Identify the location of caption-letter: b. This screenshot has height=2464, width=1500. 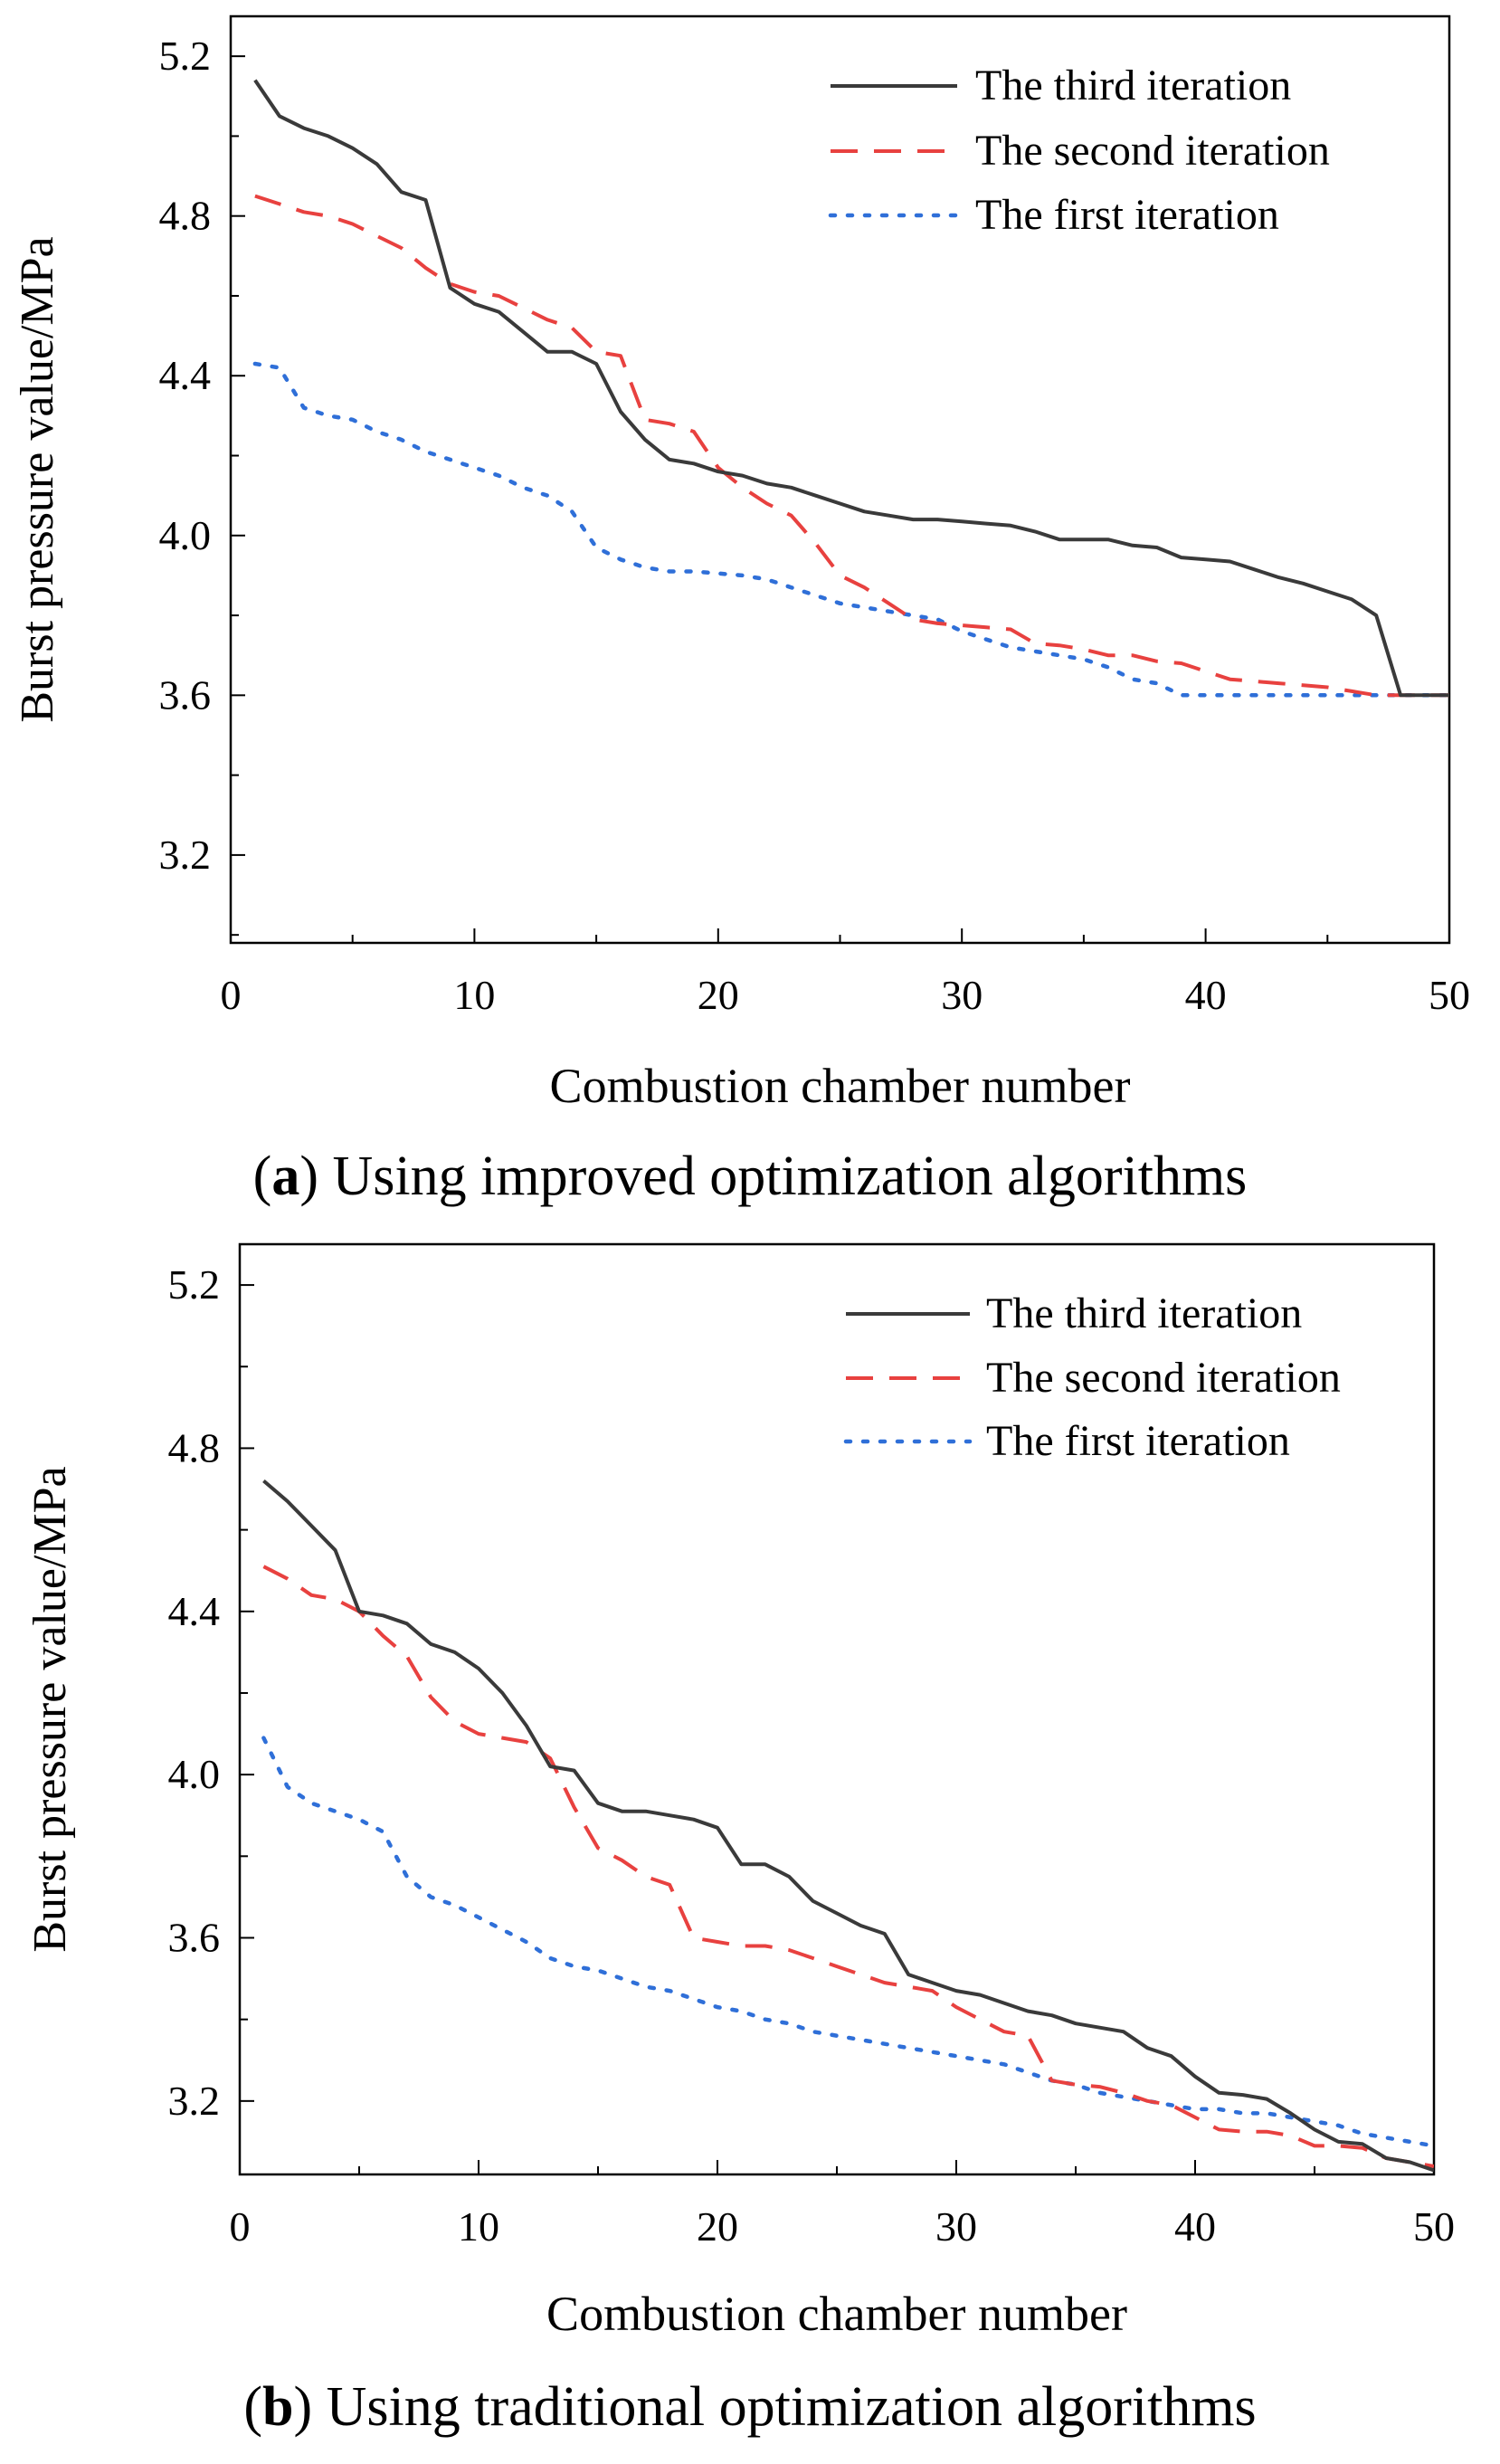
(277, 2407).